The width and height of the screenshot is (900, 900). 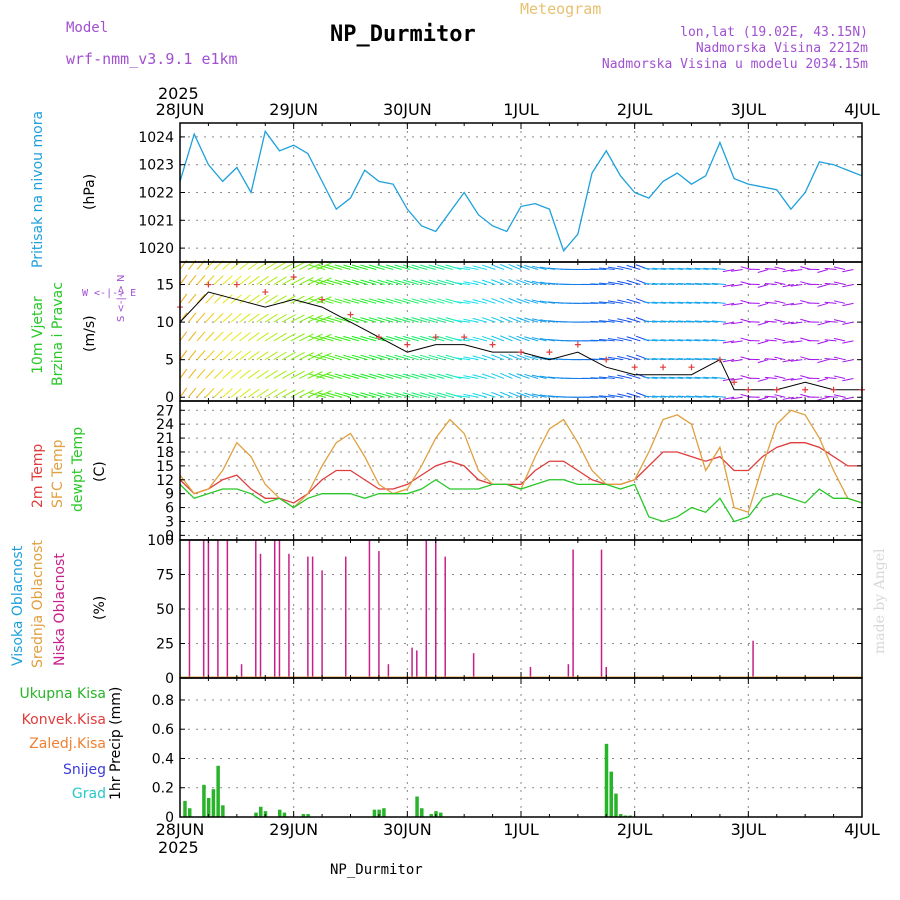 I want to click on dewpt-line, so click(x=521, y=500).